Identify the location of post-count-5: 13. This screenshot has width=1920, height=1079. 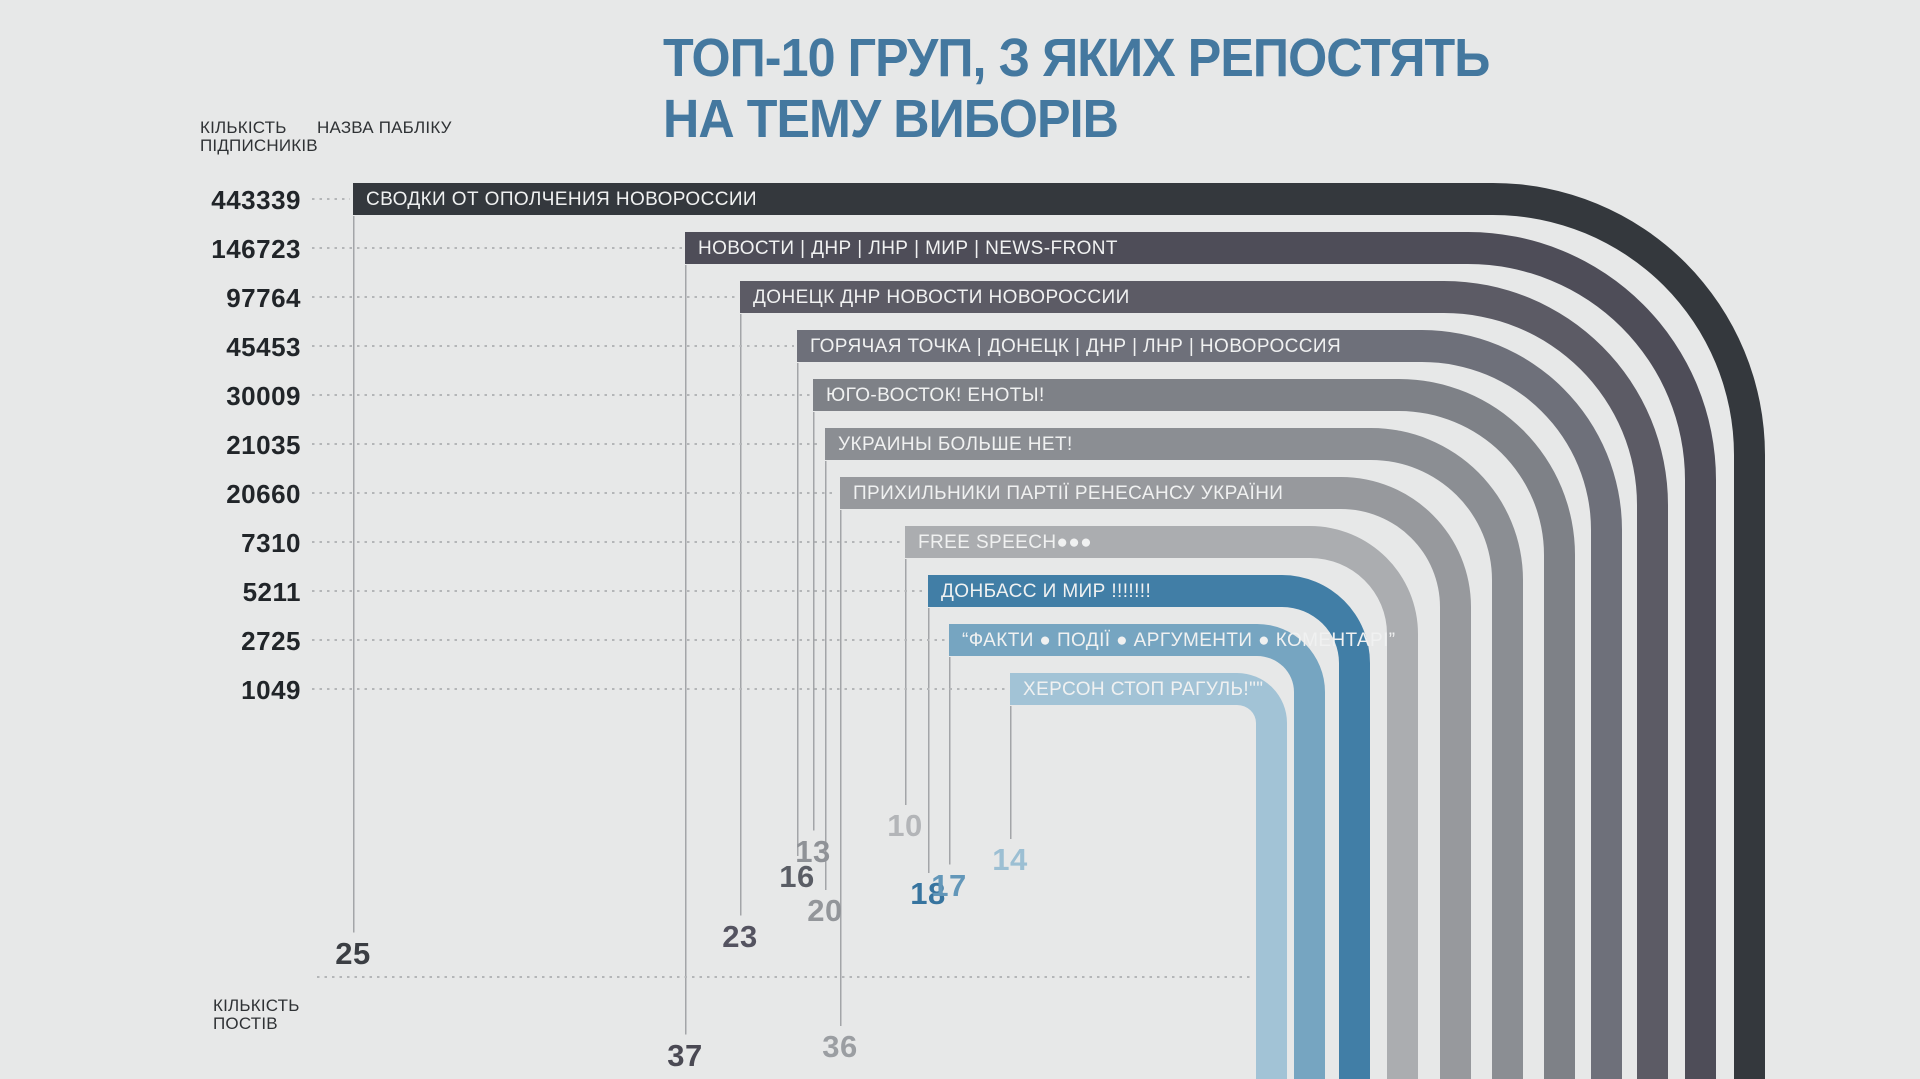
(813, 851).